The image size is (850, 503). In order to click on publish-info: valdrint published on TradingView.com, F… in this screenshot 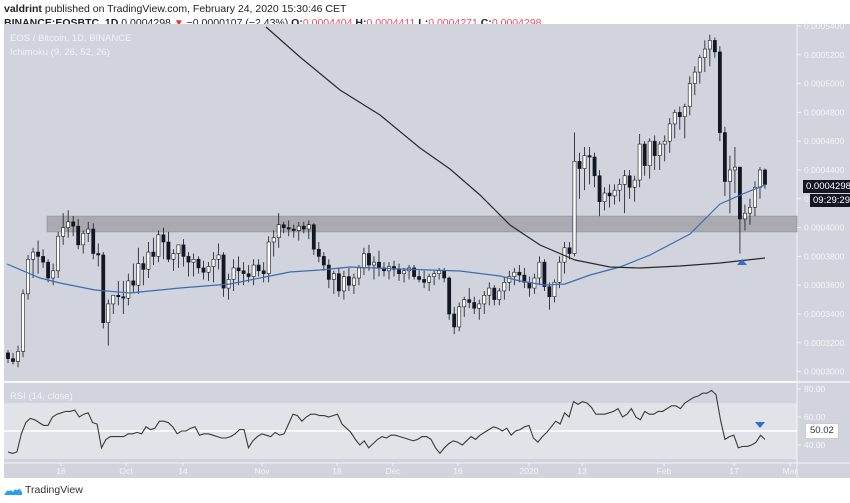, I will do `click(175, 9)`.